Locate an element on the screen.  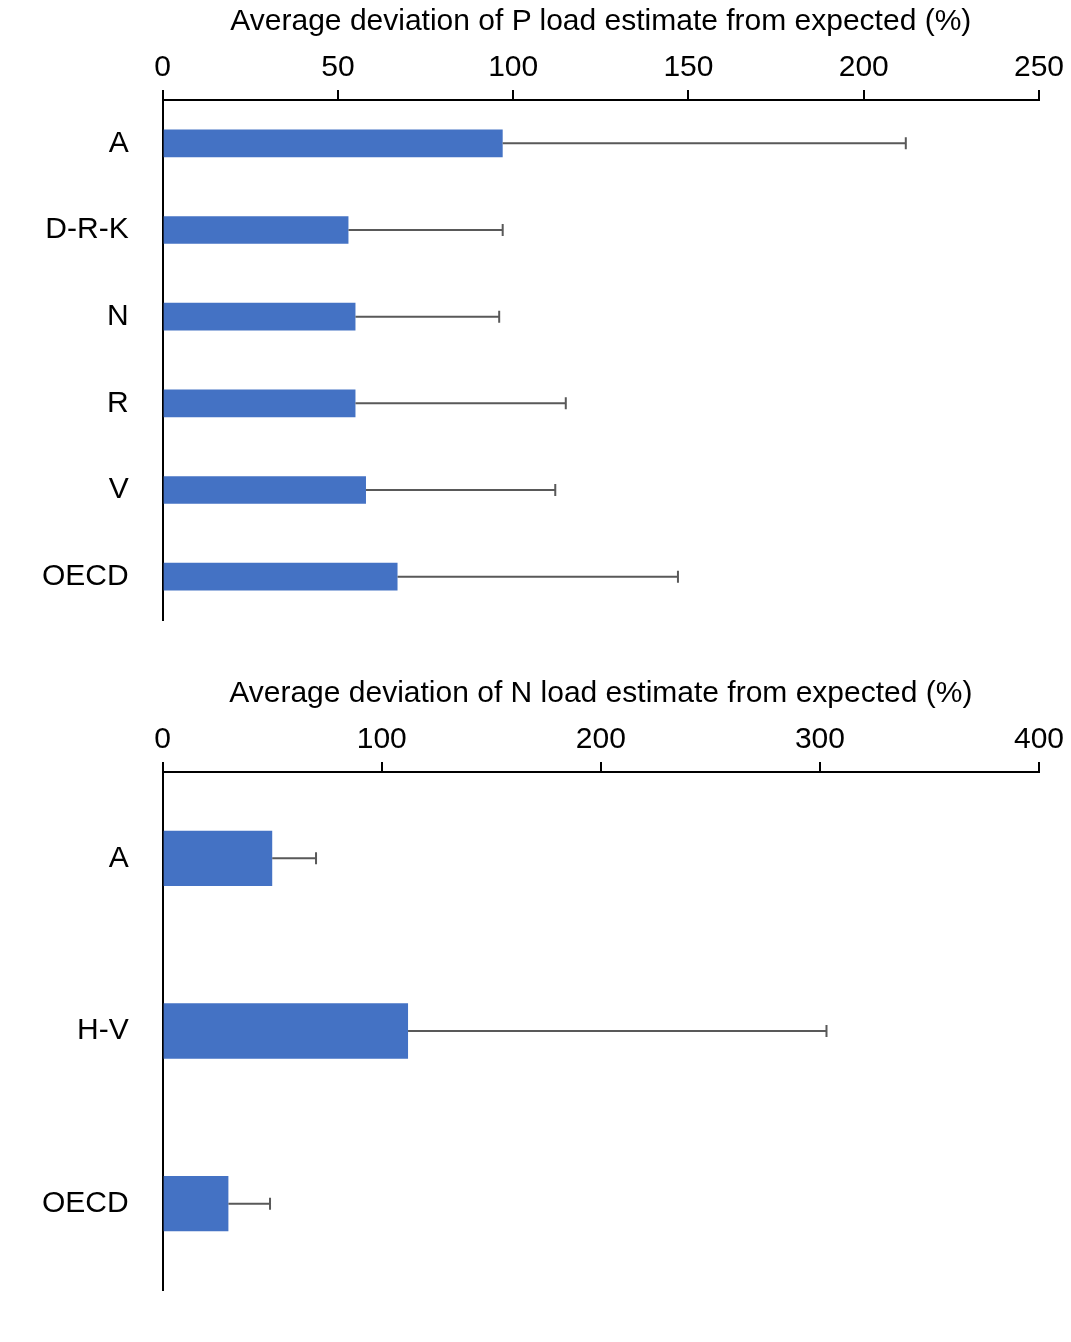
x-axis-title: Average deviation of N load estimate from expected (%) is located at coordinates (601, 692).